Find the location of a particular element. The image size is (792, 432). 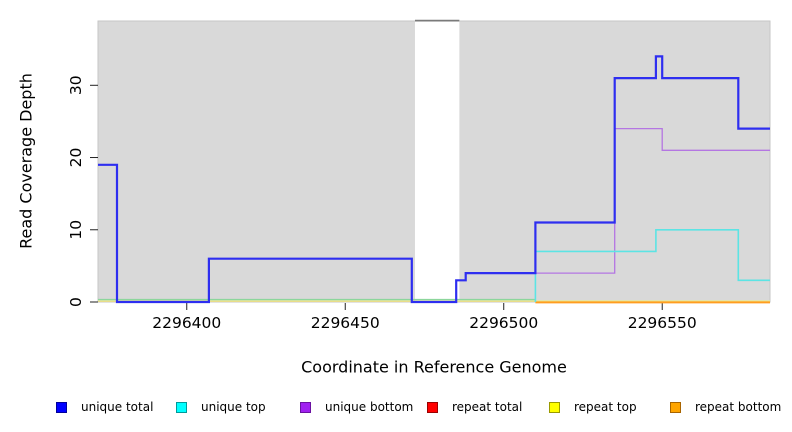

legend-item-repeat-total: repeat total is located at coordinates (474, 407).